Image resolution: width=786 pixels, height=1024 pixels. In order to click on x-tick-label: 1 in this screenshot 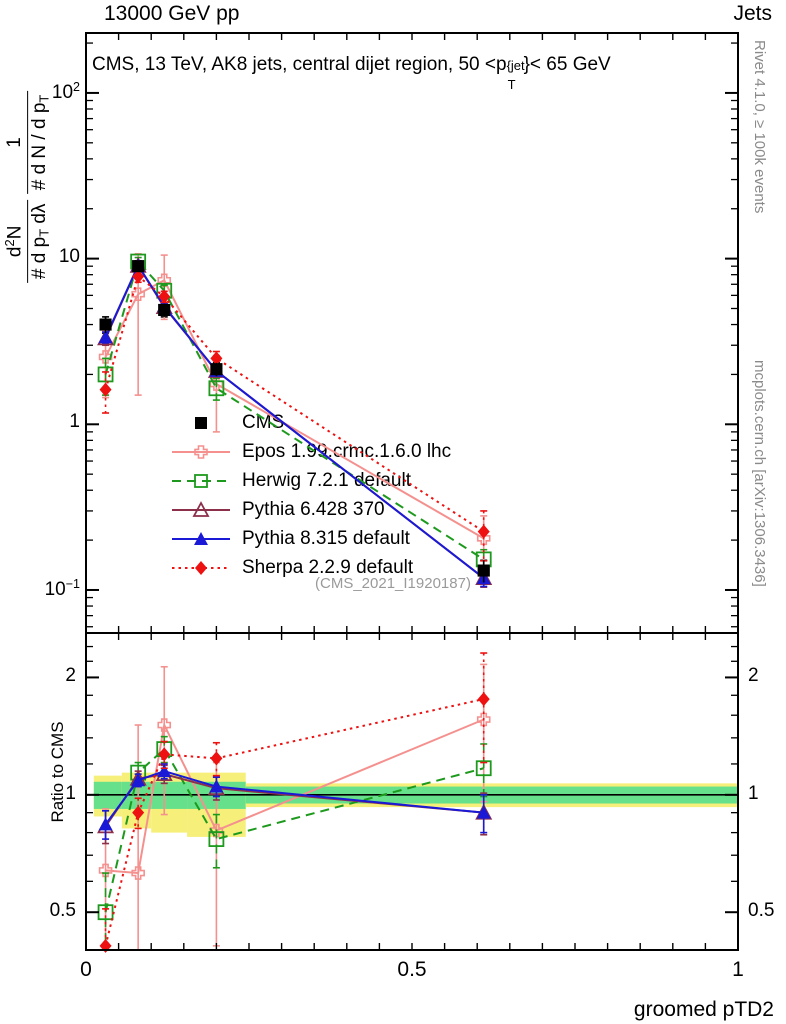, I will do `click(738, 969)`.